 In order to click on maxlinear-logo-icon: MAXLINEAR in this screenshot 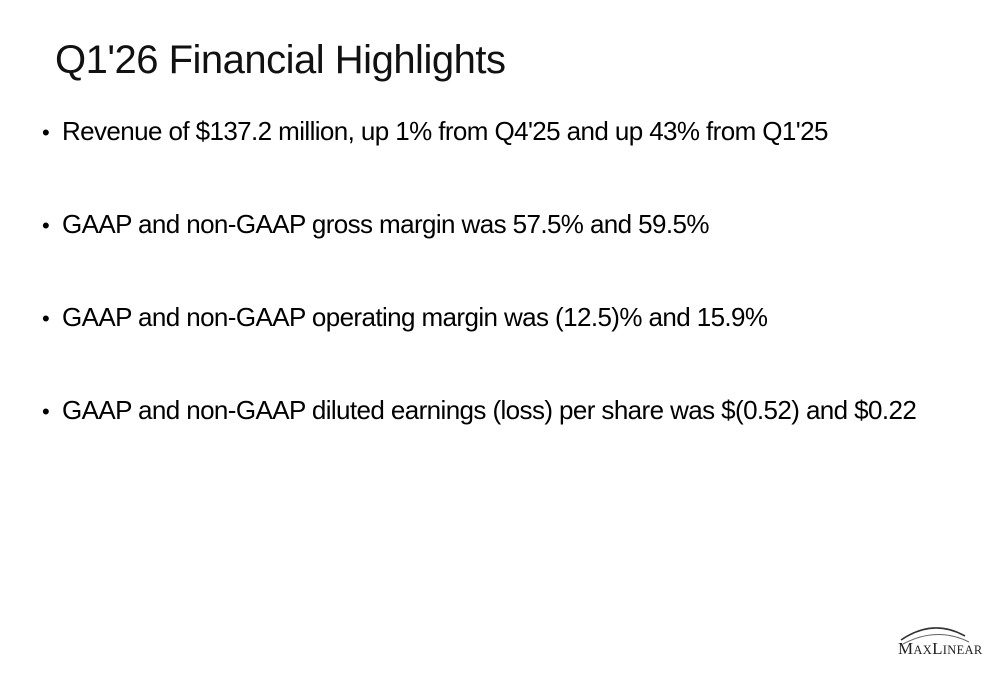, I will do `click(940, 642)`.